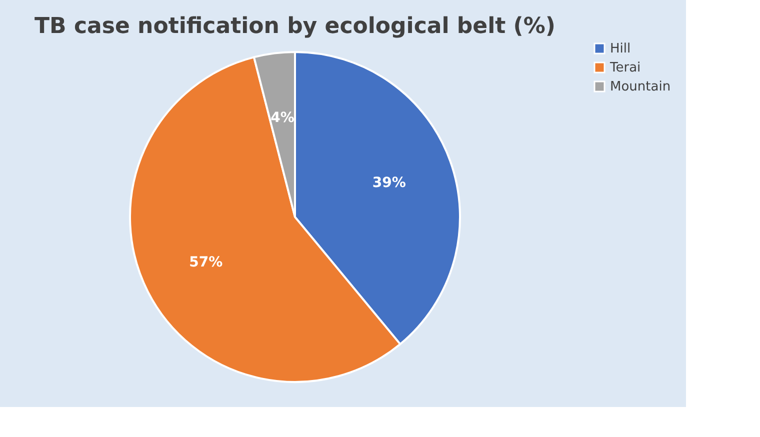 The height and width of the screenshot is (437, 760). Describe the element at coordinates (206, 262) in the screenshot. I see `data-label: 57%` at that location.